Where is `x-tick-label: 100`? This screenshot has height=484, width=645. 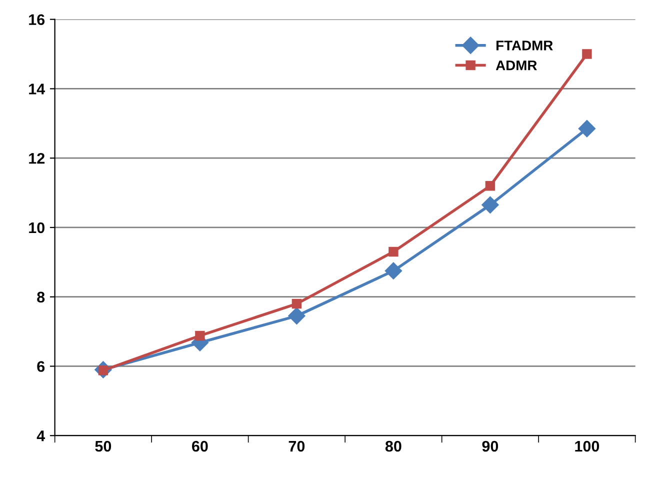
x-tick-label: 100 is located at coordinates (587, 446).